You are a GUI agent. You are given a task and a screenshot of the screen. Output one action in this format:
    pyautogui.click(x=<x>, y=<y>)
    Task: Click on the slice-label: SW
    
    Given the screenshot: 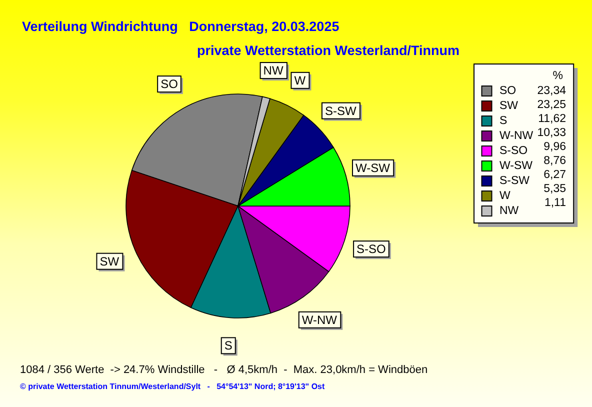 What is the action you would take?
    pyautogui.click(x=110, y=261)
    